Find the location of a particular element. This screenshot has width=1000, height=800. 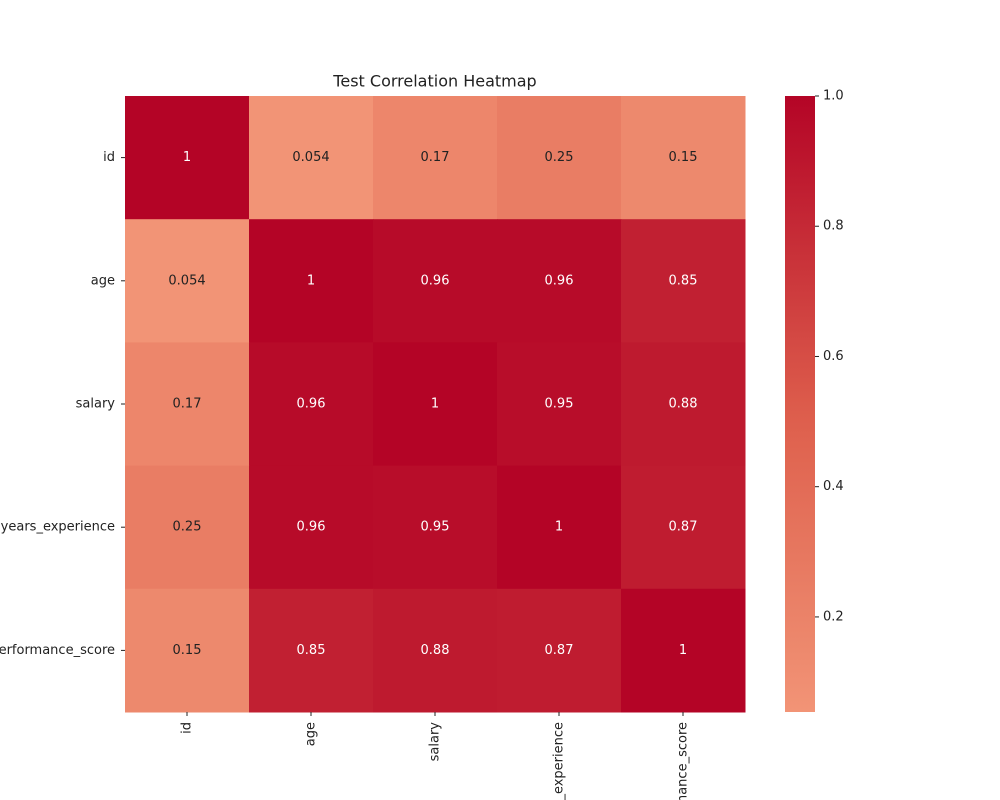

colorbar-tick-label: 0.4 is located at coordinates (833, 486).